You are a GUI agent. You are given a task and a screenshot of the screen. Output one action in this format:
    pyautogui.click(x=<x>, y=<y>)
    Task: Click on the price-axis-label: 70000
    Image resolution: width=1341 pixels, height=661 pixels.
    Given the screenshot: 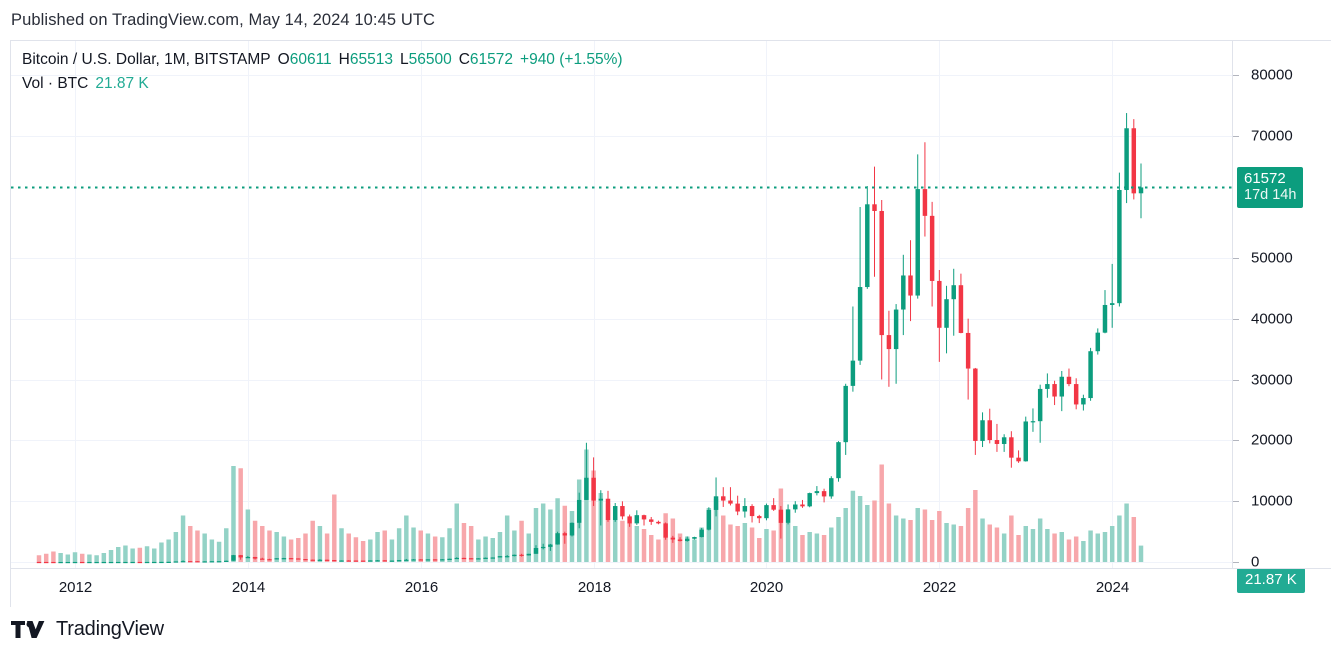 What is the action you would take?
    pyautogui.click(x=1272, y=136)
    